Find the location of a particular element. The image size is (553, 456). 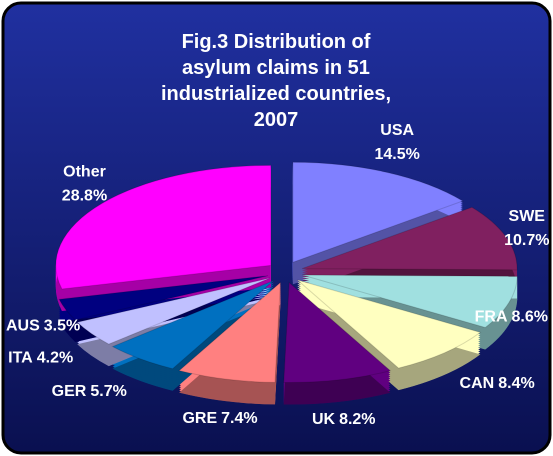

slice-label: CAN 8.4% is located at coordinates (497, 383).